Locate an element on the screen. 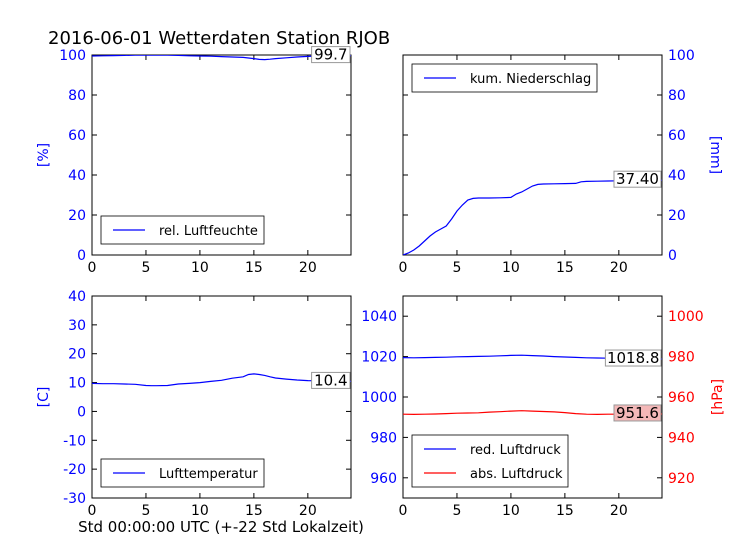 Image resolution: width=736 pixels, height=552 pixels. y-tick-label: 1020 is located at coordinates (379, 358).